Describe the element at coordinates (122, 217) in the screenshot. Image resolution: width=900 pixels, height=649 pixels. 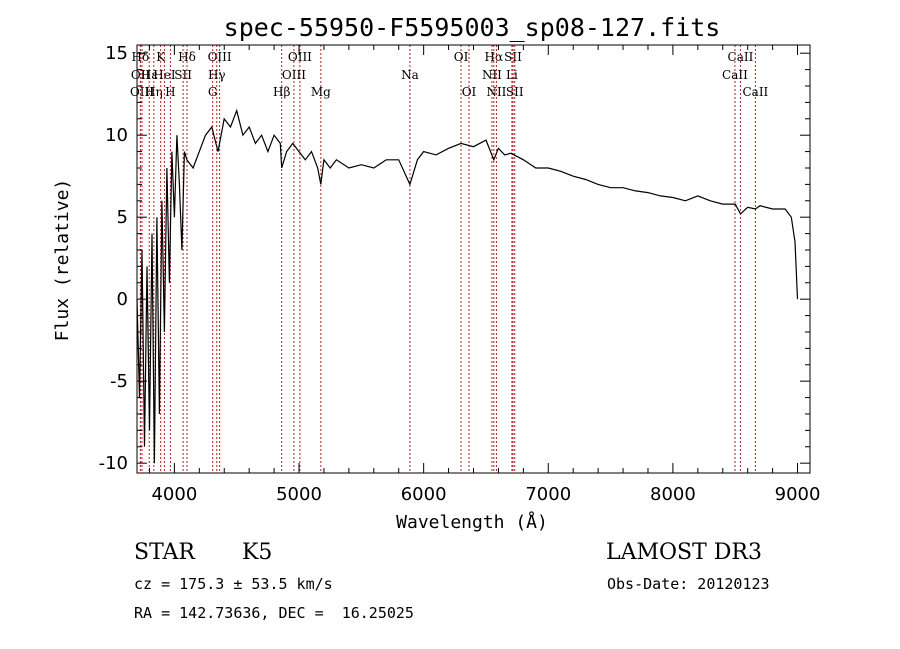
I see `y-tick-label-3: 5` at that location.